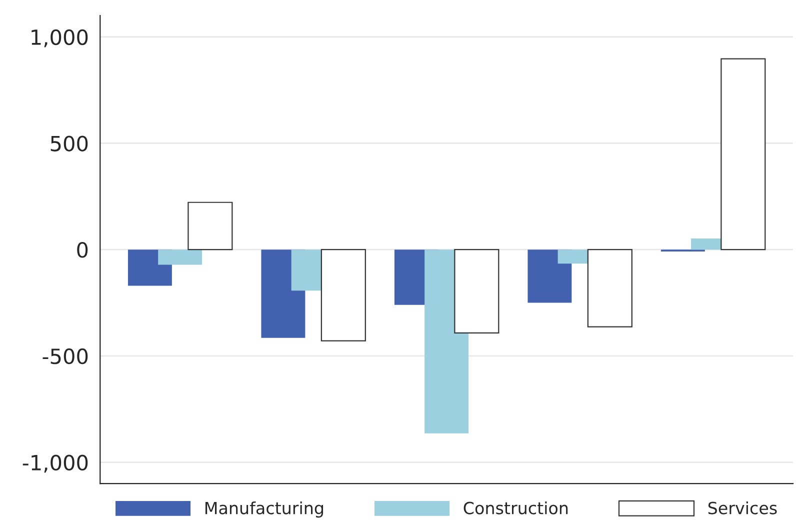 This screenshot has width=801, height=520. I want to click on y-tick-label: -1,000, so click(55, 463).